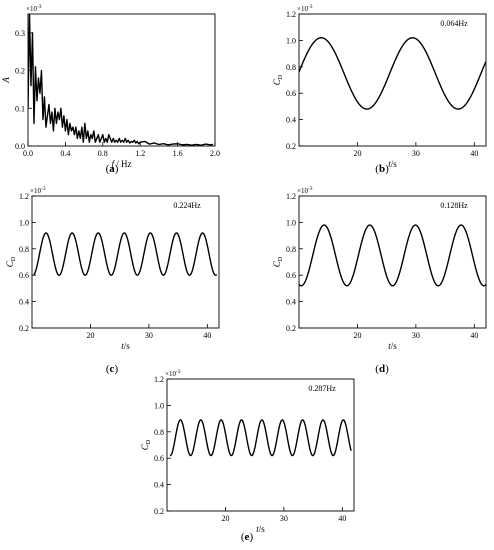 This screenshot has width=494, height=550. I want to click on frequency-annotation: 0.287Hz, so click(322, 388).